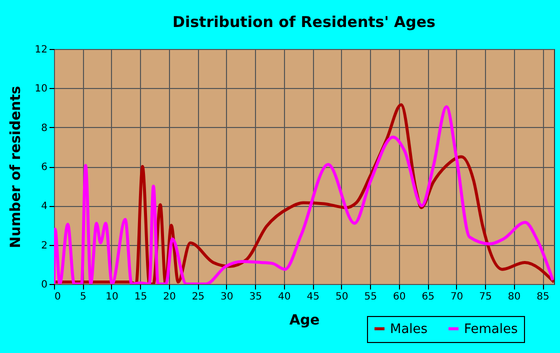 The height and width of the screenshot is (353, 560). What do you see at coordinates (313, 297) in the screenshot?
I see `x-tick-label: 45` at bounding box center [313, 297].